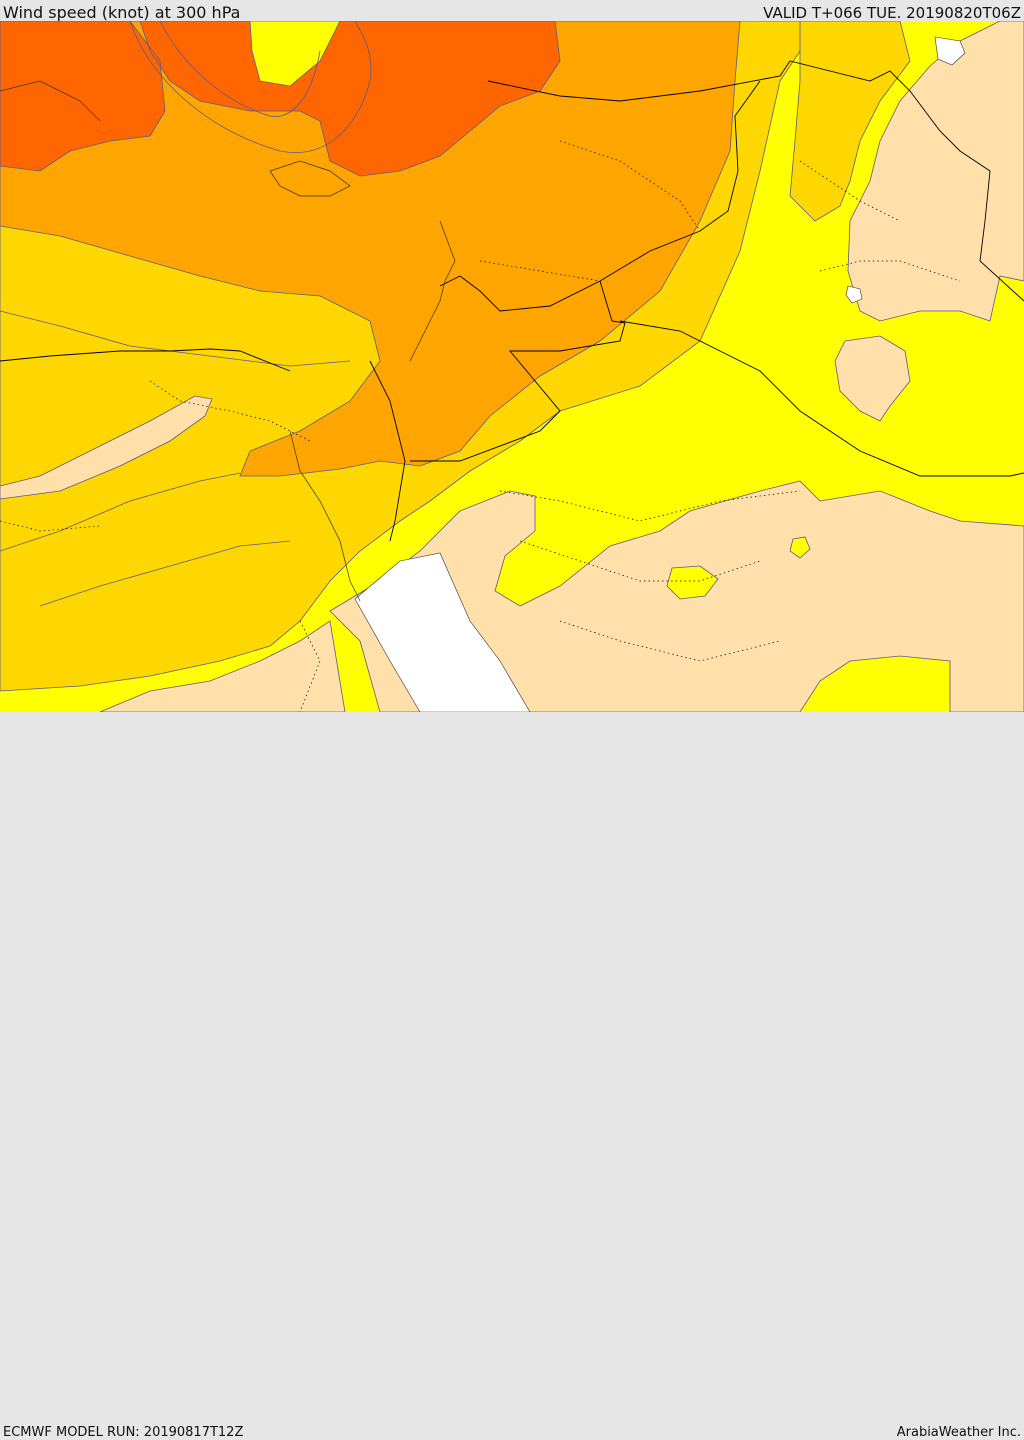  Describe the element at coordinates (850, 121) in the screenshot. I see `wind-band-medium-ne` at that location.